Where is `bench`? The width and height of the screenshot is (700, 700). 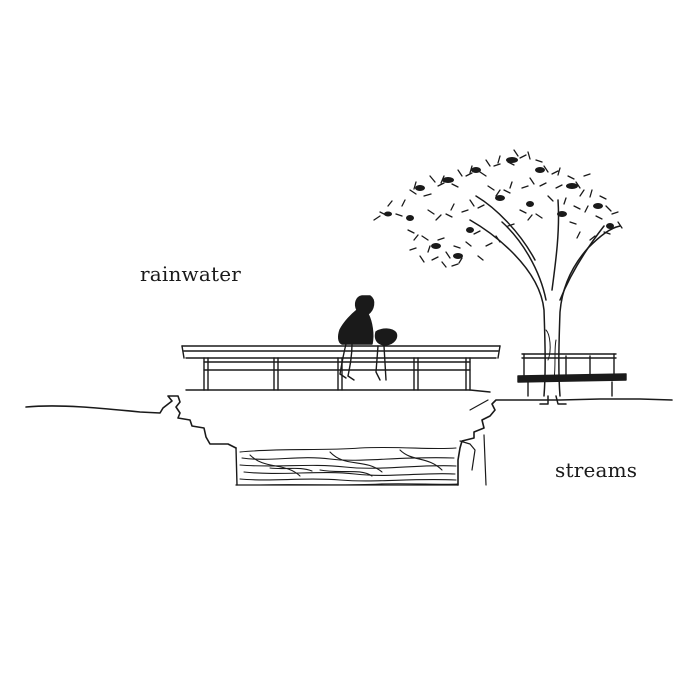 bench is located at coordinates (572, 375).